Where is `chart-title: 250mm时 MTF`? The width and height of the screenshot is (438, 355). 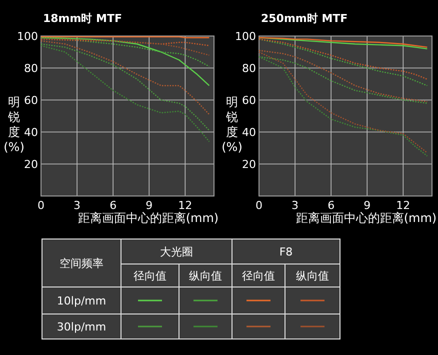
chart-title: 250mm时 MTF is located at coordinates (304, 18).